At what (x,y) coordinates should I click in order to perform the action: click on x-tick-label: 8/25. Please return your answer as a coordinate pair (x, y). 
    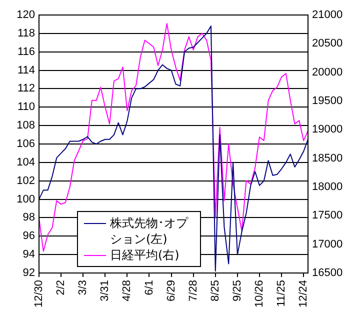
    Looking at the image, I should click on (215, 291).